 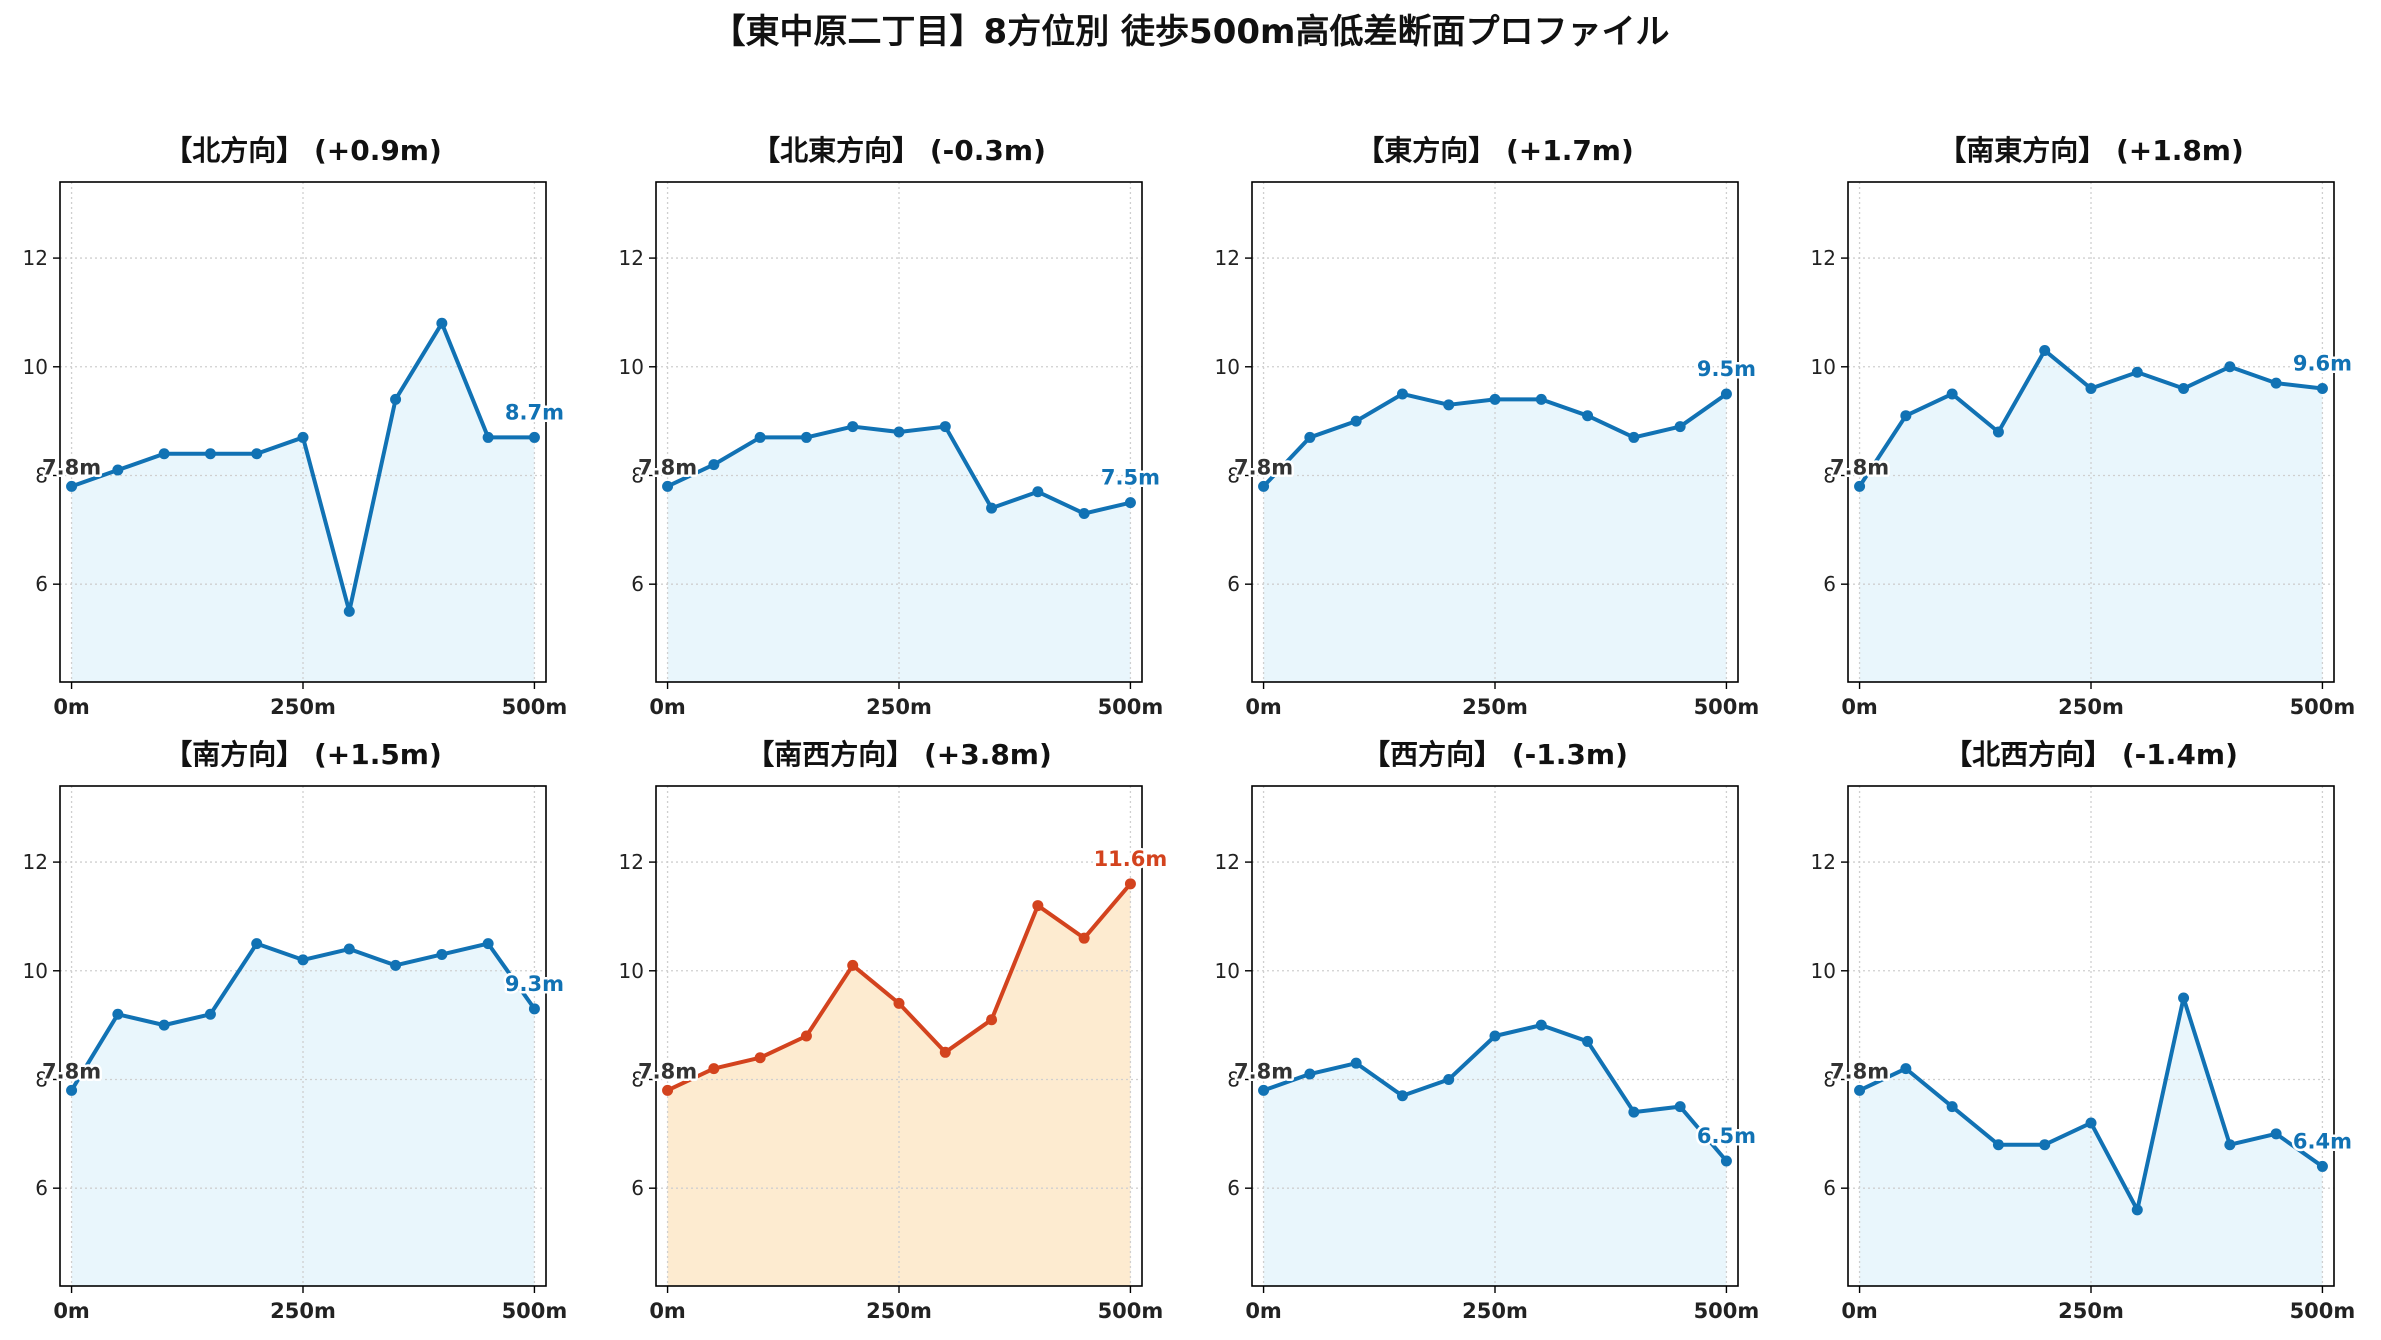 What do you see at coordinates (1487, 426) in the screenshot?
I see `subplot-3: 【東方向】 (+1.7m) 6 8 10 12 0m 250m 500m 7.8m 9.5m` at bounding box center [1487, 426].